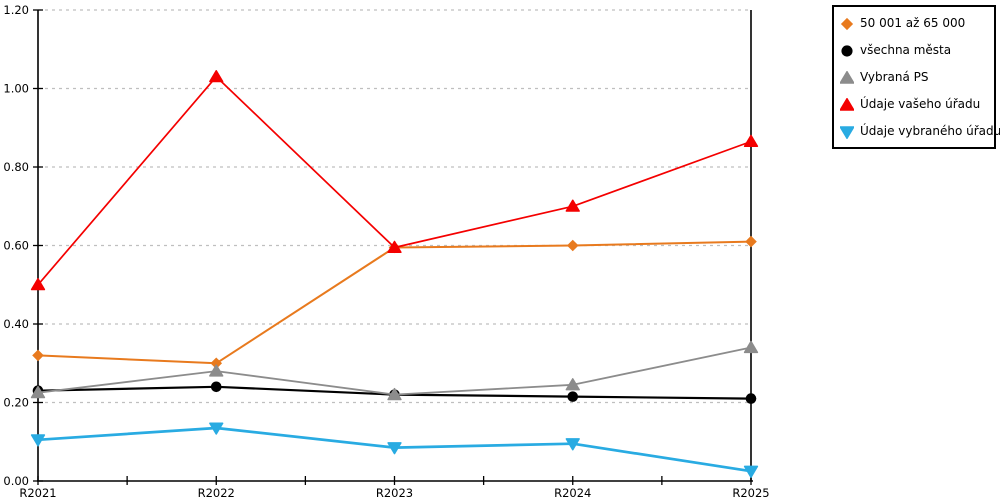  I want to click on x-tick-label: R2024, so click(572, 493).